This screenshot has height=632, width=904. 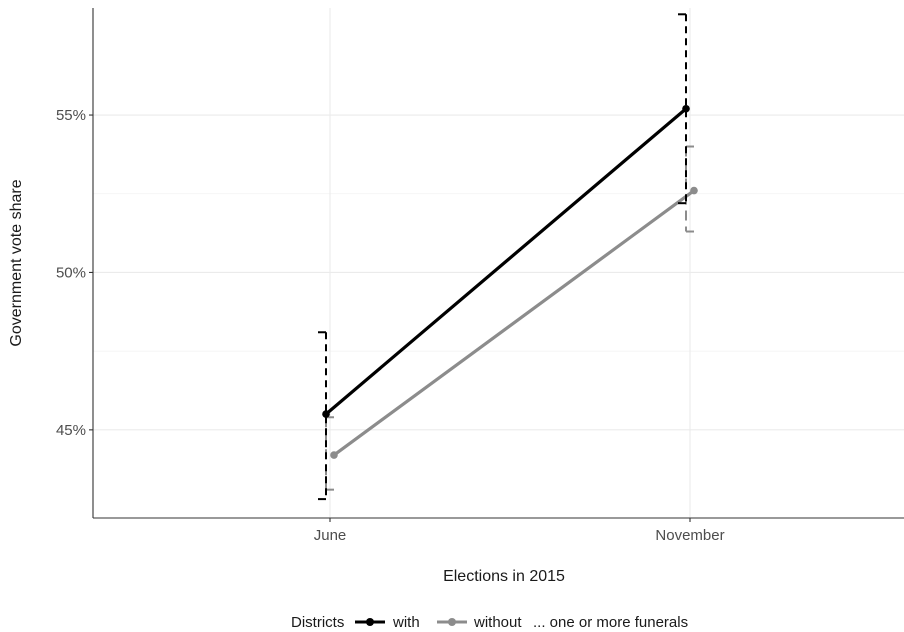 What do you see at coordinates (317, 622) in the screenshot?
I see `legend-title: Districts` at bounding box center [317, 622].